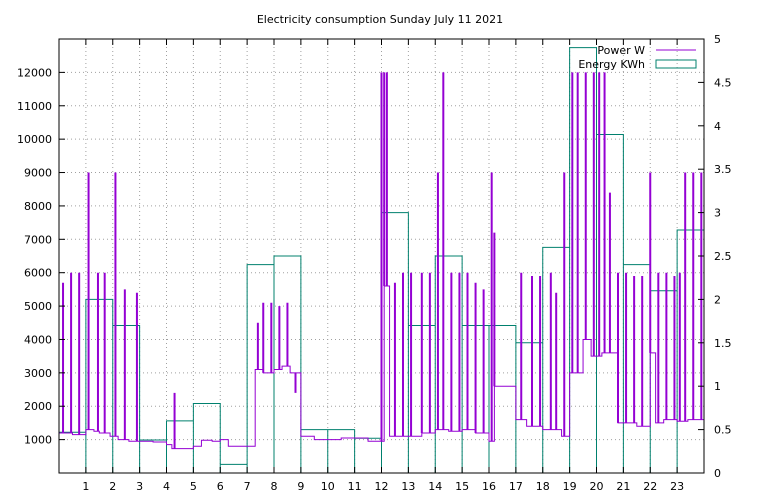 Image resolution: width=768 pixels, height=504 pixels. I want to click on y-tick-label-10000: 10000, so click(34, 139).